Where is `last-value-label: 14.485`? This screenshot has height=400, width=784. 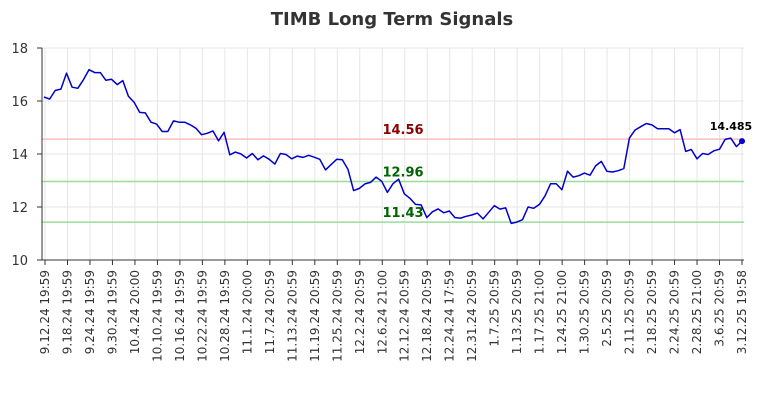
last-value-label: 14.485 is located at coordinates (731, 126).